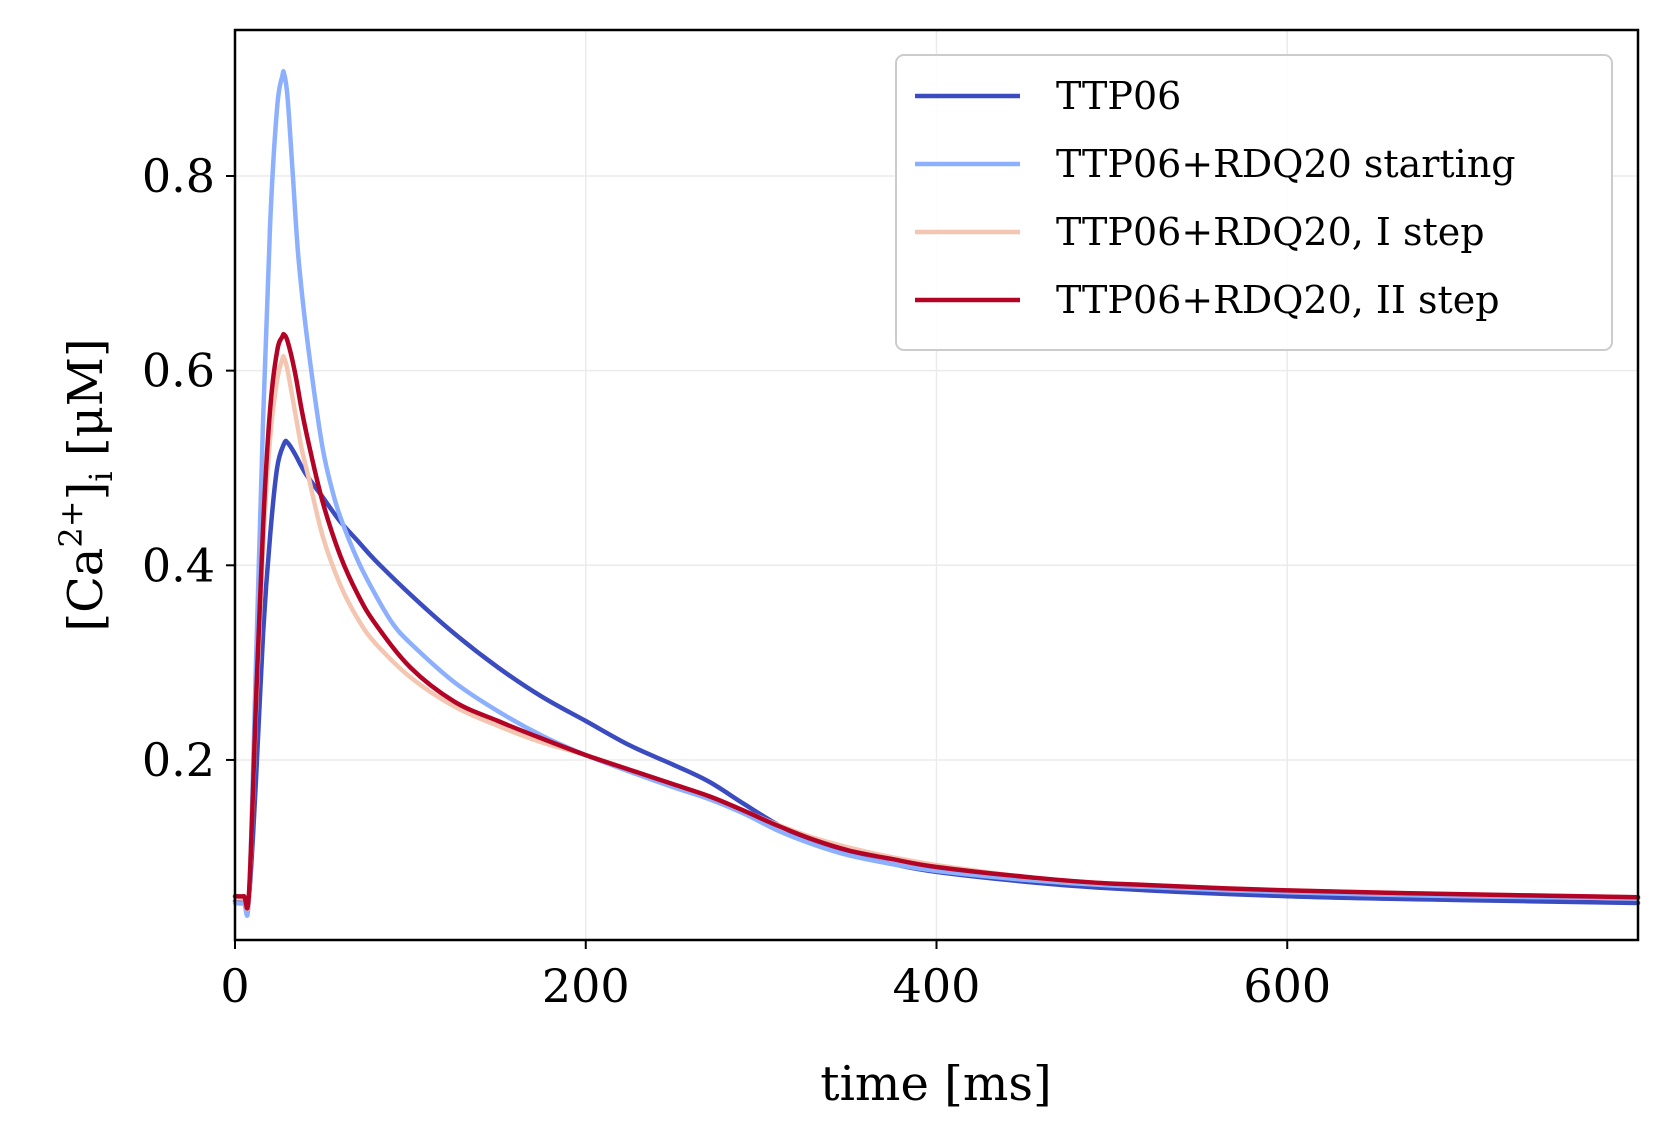 The height and width of the screenshot is (1139, 1660). Describe the element at coordinates (935, 1084) in the screenshot. I see `x-axis-label: time [ms]` at that location.